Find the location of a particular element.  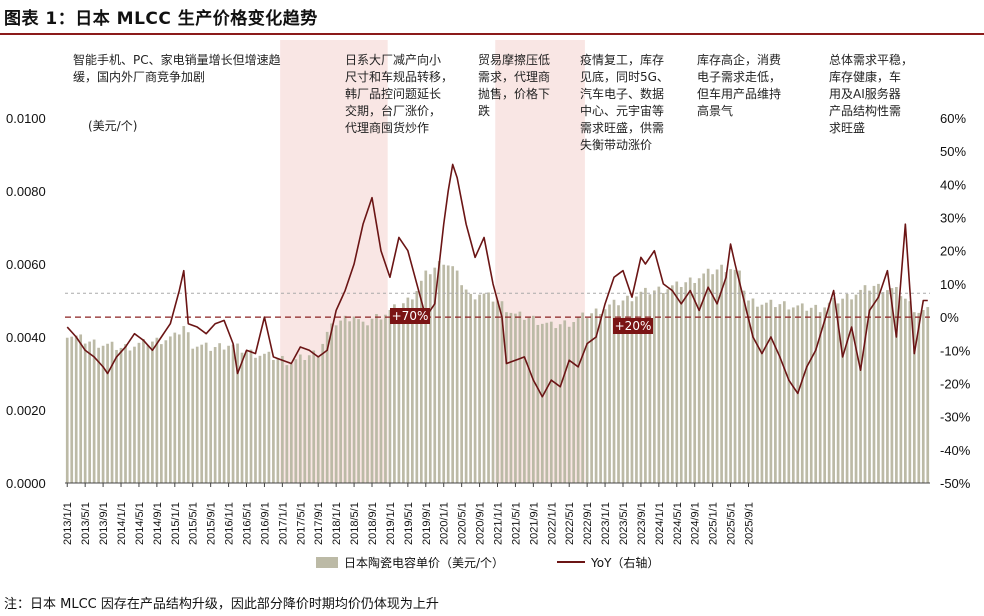

left-axis-tick: 0.0020 is located at coordinates (26, 410).